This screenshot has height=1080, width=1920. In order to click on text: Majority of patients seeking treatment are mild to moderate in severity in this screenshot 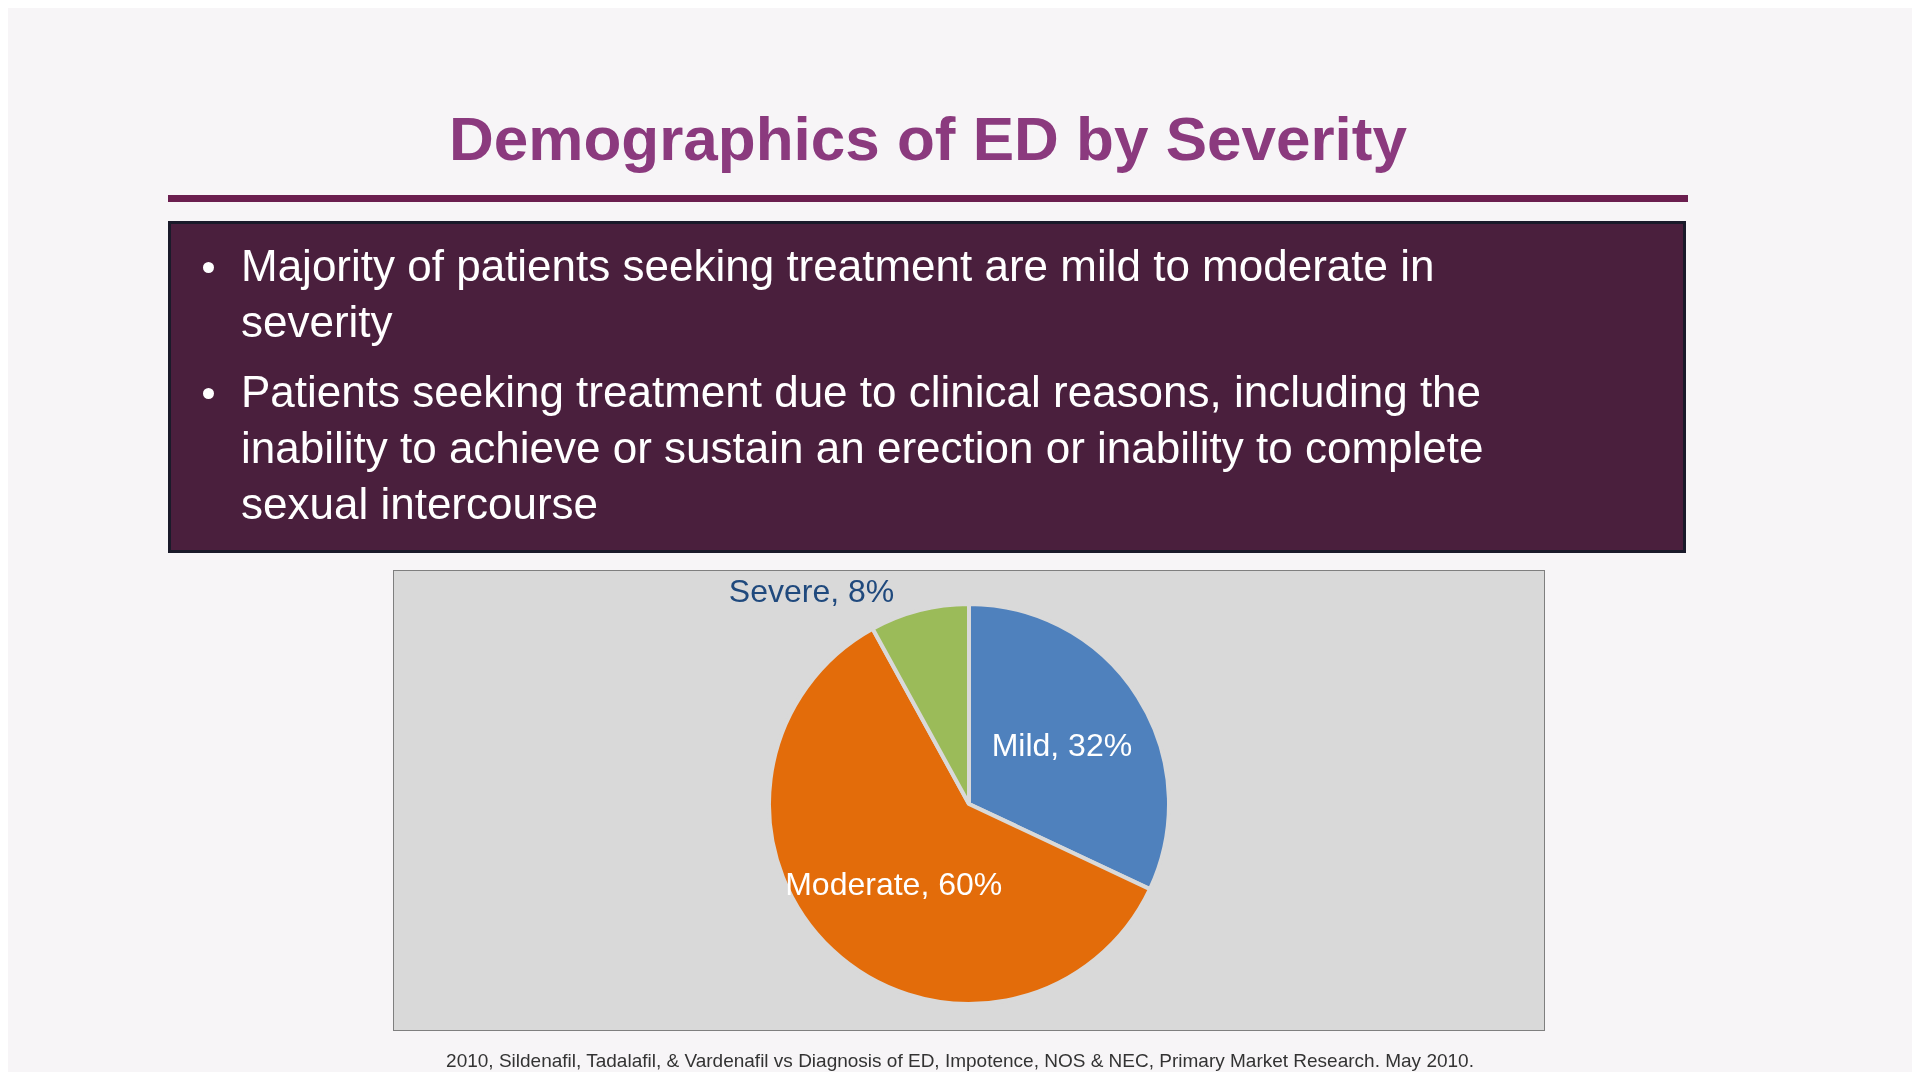, I will do `click(838, 293)`.